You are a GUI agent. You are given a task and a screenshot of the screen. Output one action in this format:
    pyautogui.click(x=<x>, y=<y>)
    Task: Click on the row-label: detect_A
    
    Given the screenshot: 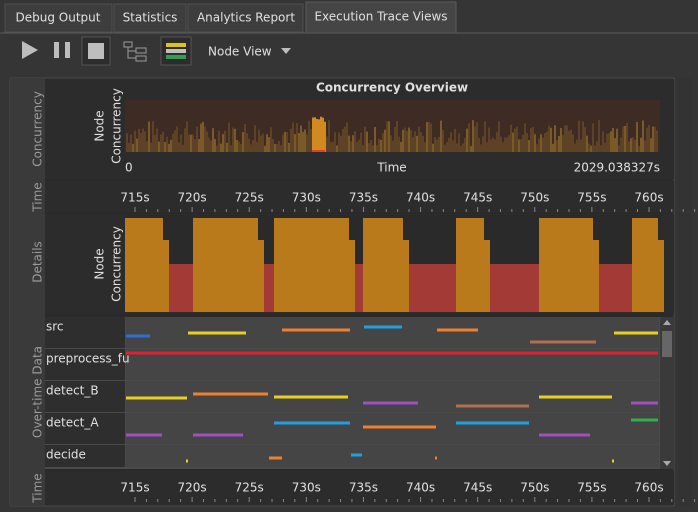 What is the action you would take?
    pyautogui.click(x=72, y=423)
    